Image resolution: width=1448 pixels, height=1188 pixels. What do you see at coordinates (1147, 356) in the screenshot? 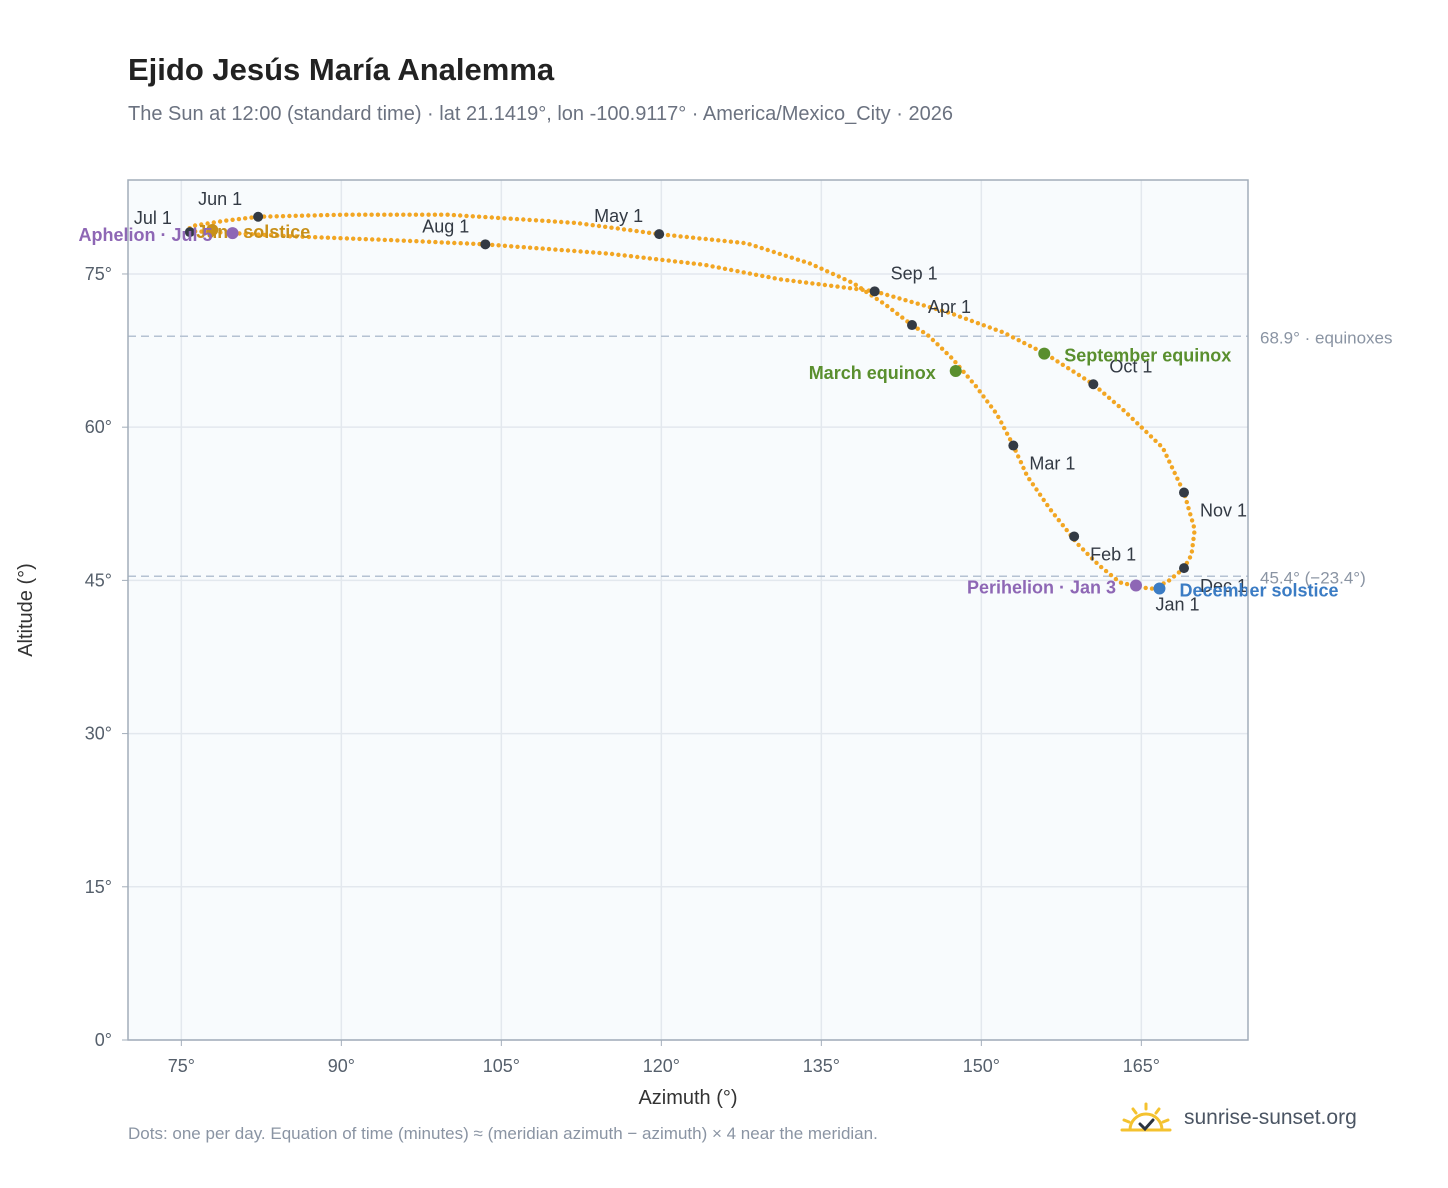
I see `event-marker-label: September equinox` at bounding box center [1147, 356].